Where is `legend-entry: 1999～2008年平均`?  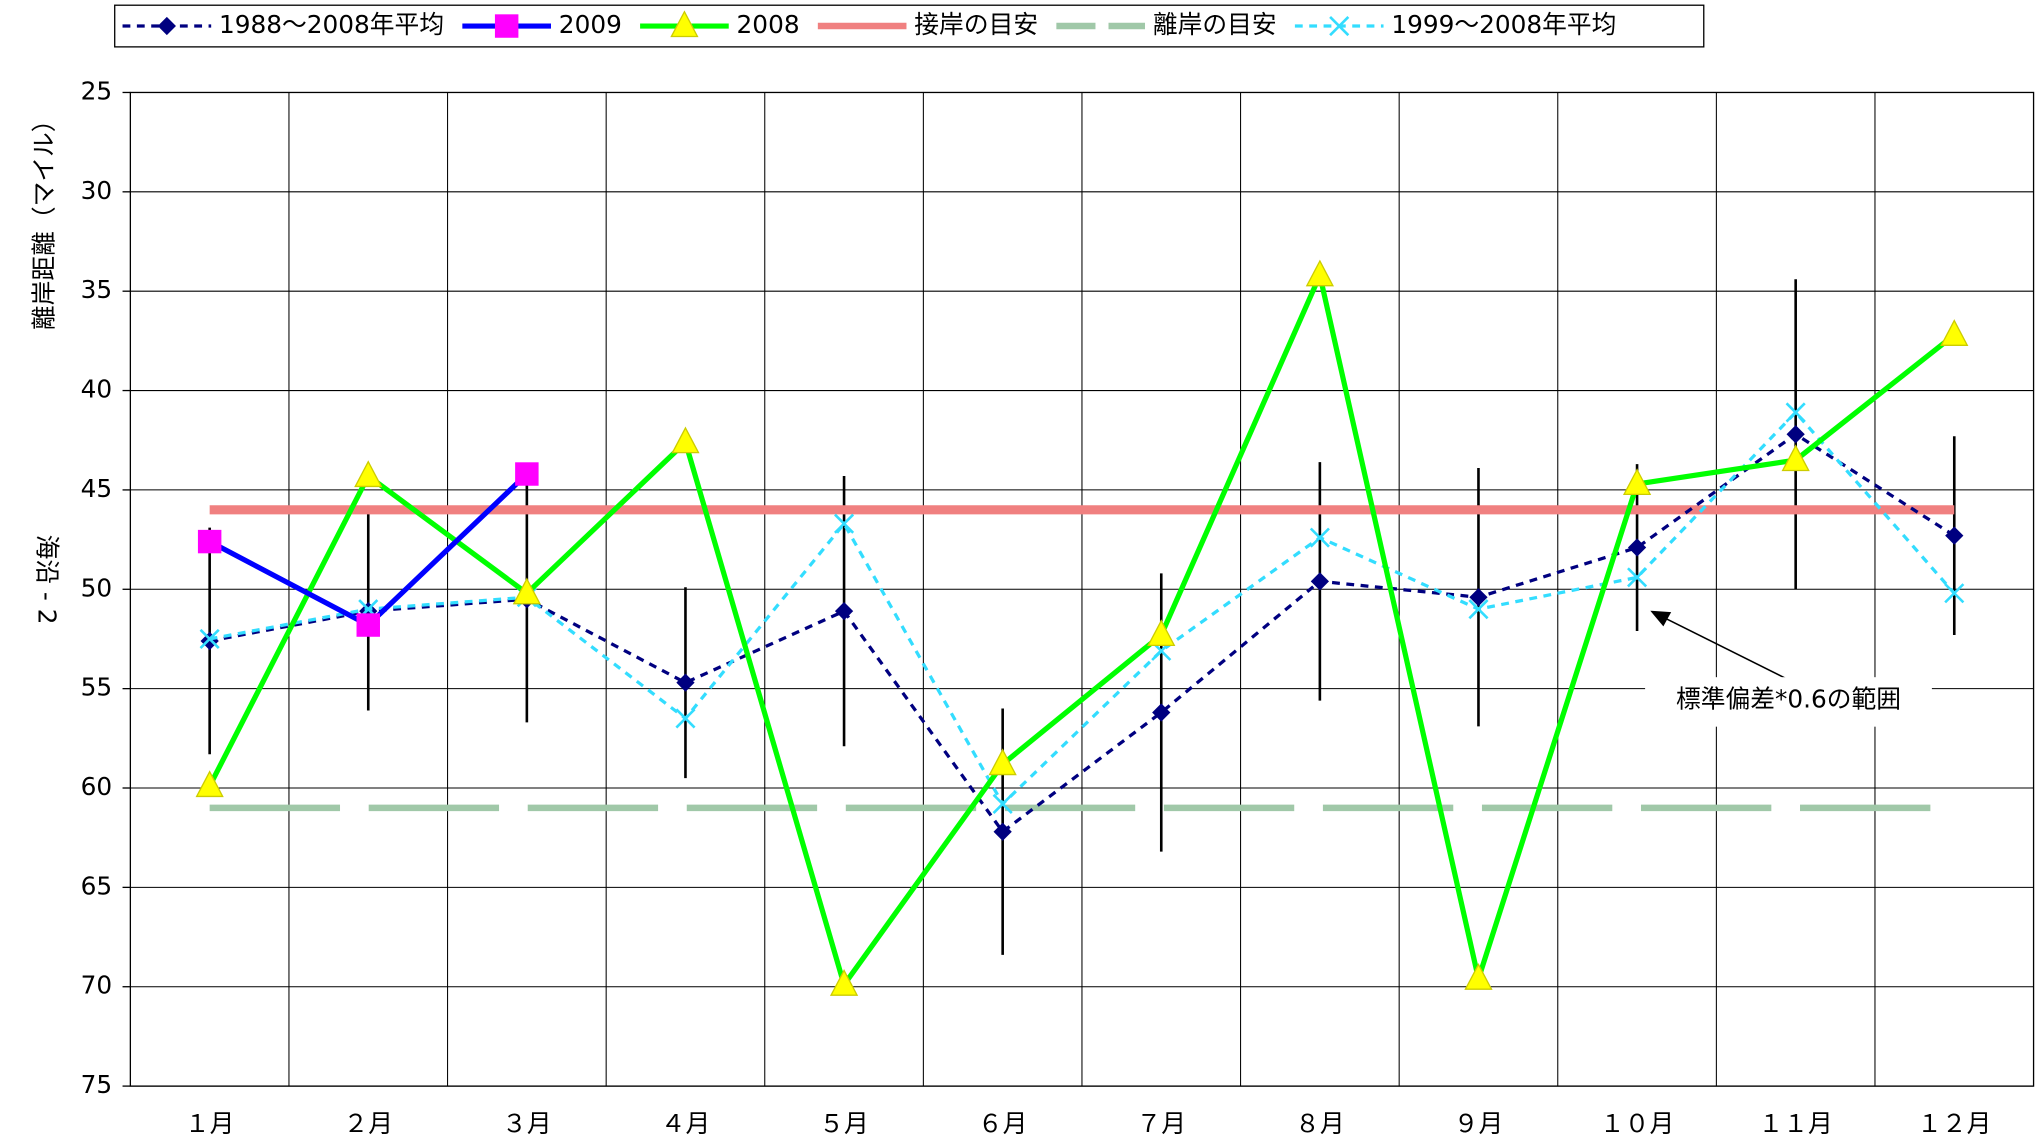 legend-entry: 1999～2008年平均 is located at coordinates (1455, 24).